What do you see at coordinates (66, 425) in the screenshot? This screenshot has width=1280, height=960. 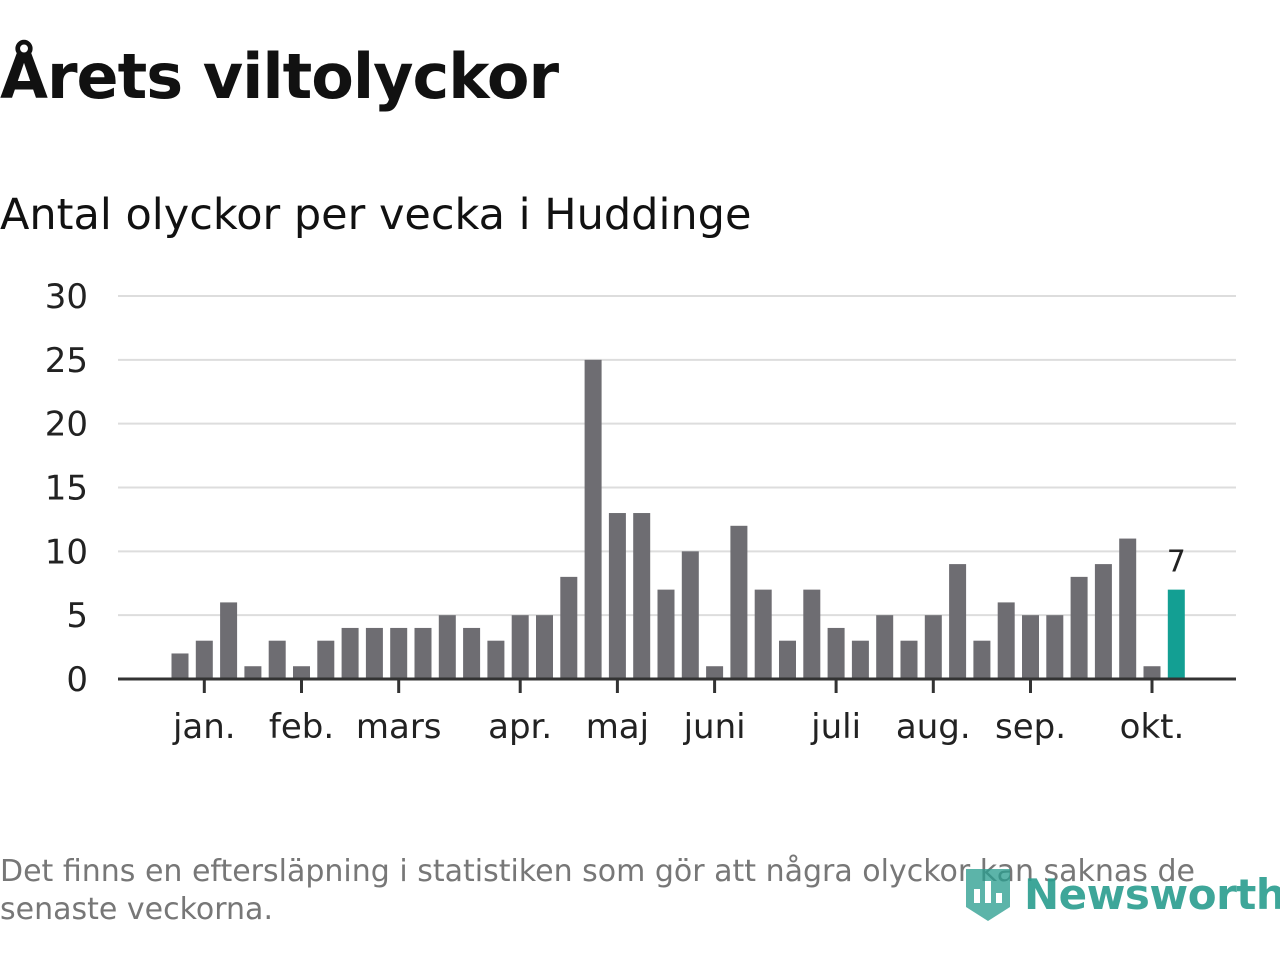 I see `y-tick-label: 20` at bounding box center [66, 425].